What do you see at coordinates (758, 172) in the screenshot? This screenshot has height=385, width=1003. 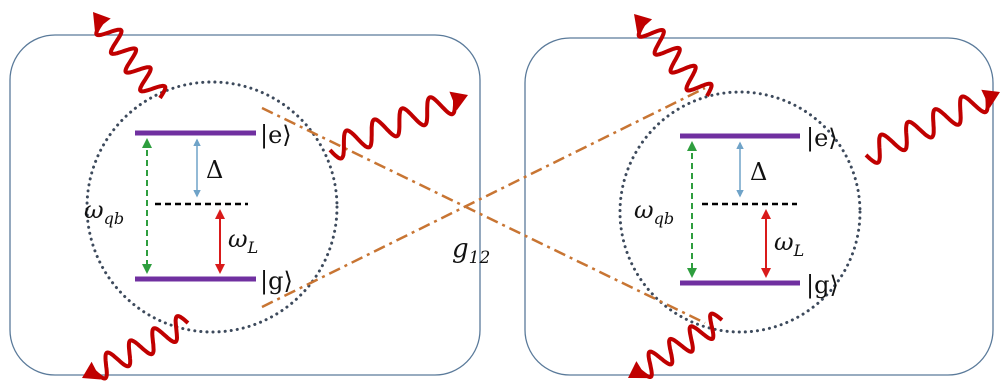 I see `detuning-label-right: Δ` at bounding box center [758, 172].